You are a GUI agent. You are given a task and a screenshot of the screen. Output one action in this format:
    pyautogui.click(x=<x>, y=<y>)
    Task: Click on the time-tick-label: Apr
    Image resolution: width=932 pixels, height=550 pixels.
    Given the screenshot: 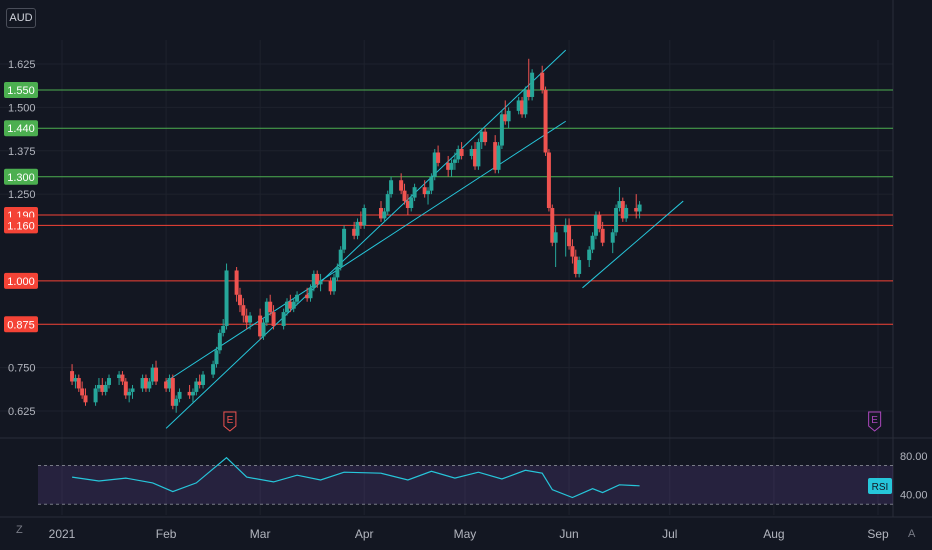 What is the action you would take?
    pyautogui.click(x=364, y=534)
    